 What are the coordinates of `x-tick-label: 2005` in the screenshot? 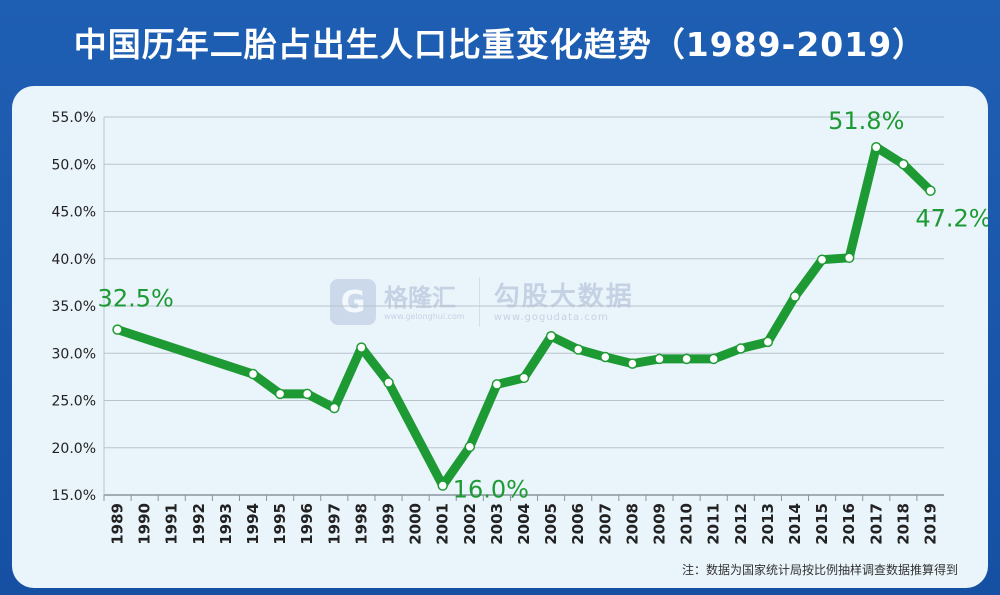 It's located at (551, 524).